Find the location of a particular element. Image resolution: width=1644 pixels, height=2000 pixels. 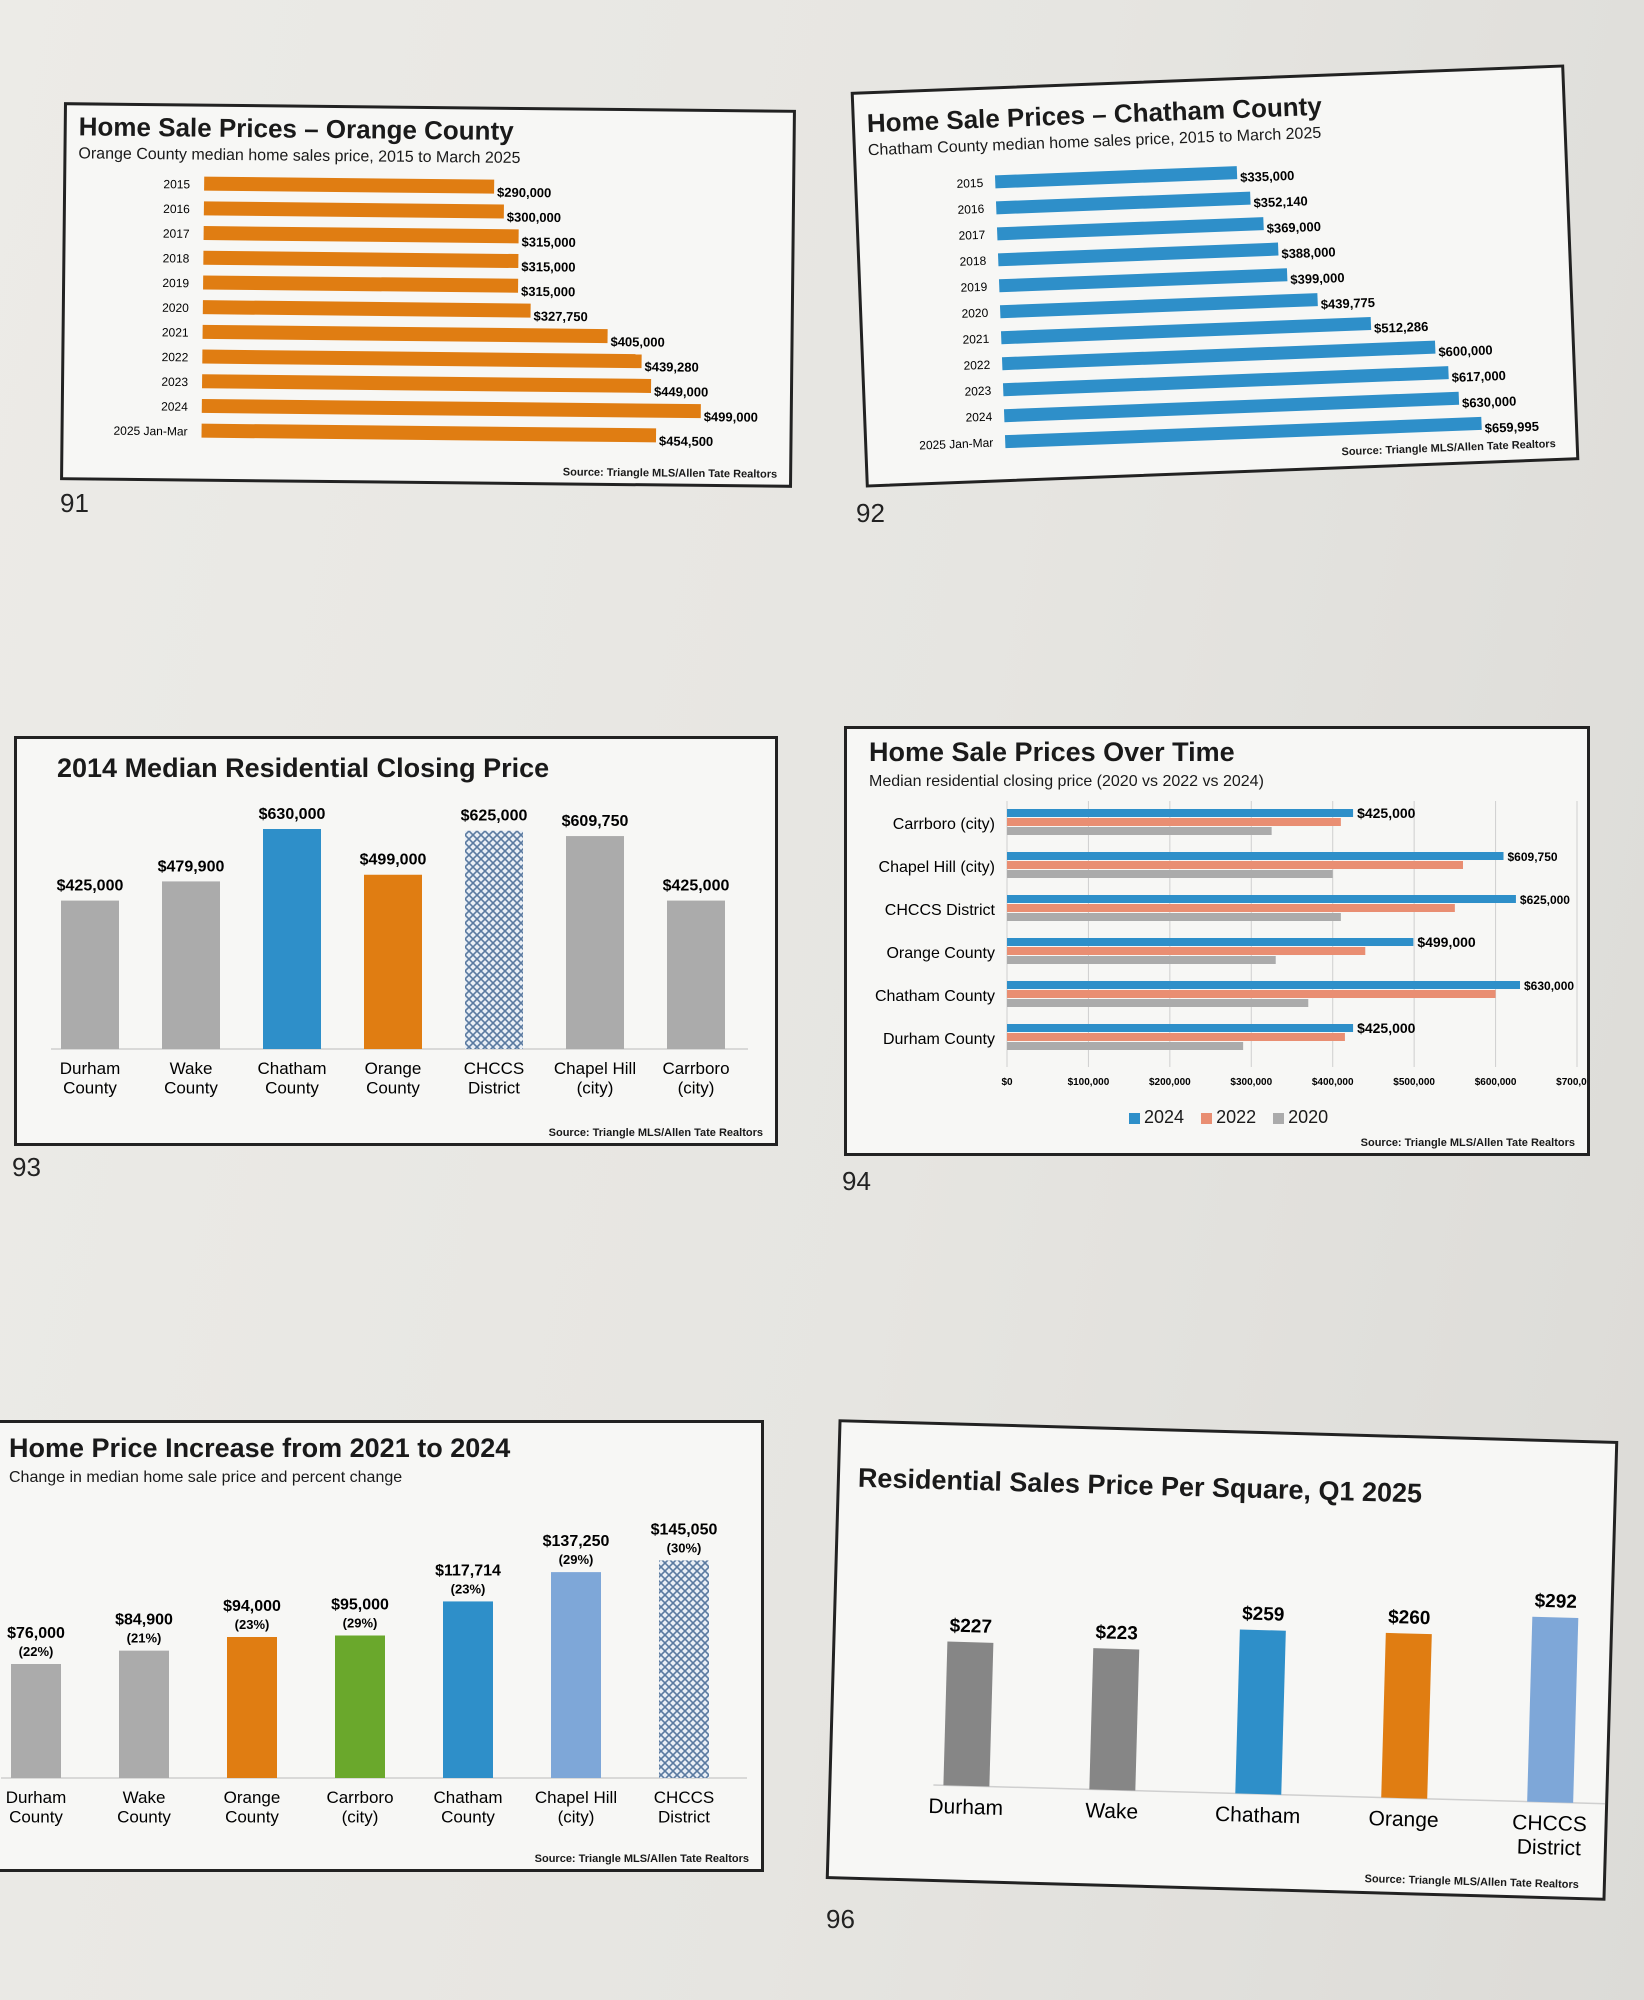

data-label: $439,280 is located at coordinates (671, 367).